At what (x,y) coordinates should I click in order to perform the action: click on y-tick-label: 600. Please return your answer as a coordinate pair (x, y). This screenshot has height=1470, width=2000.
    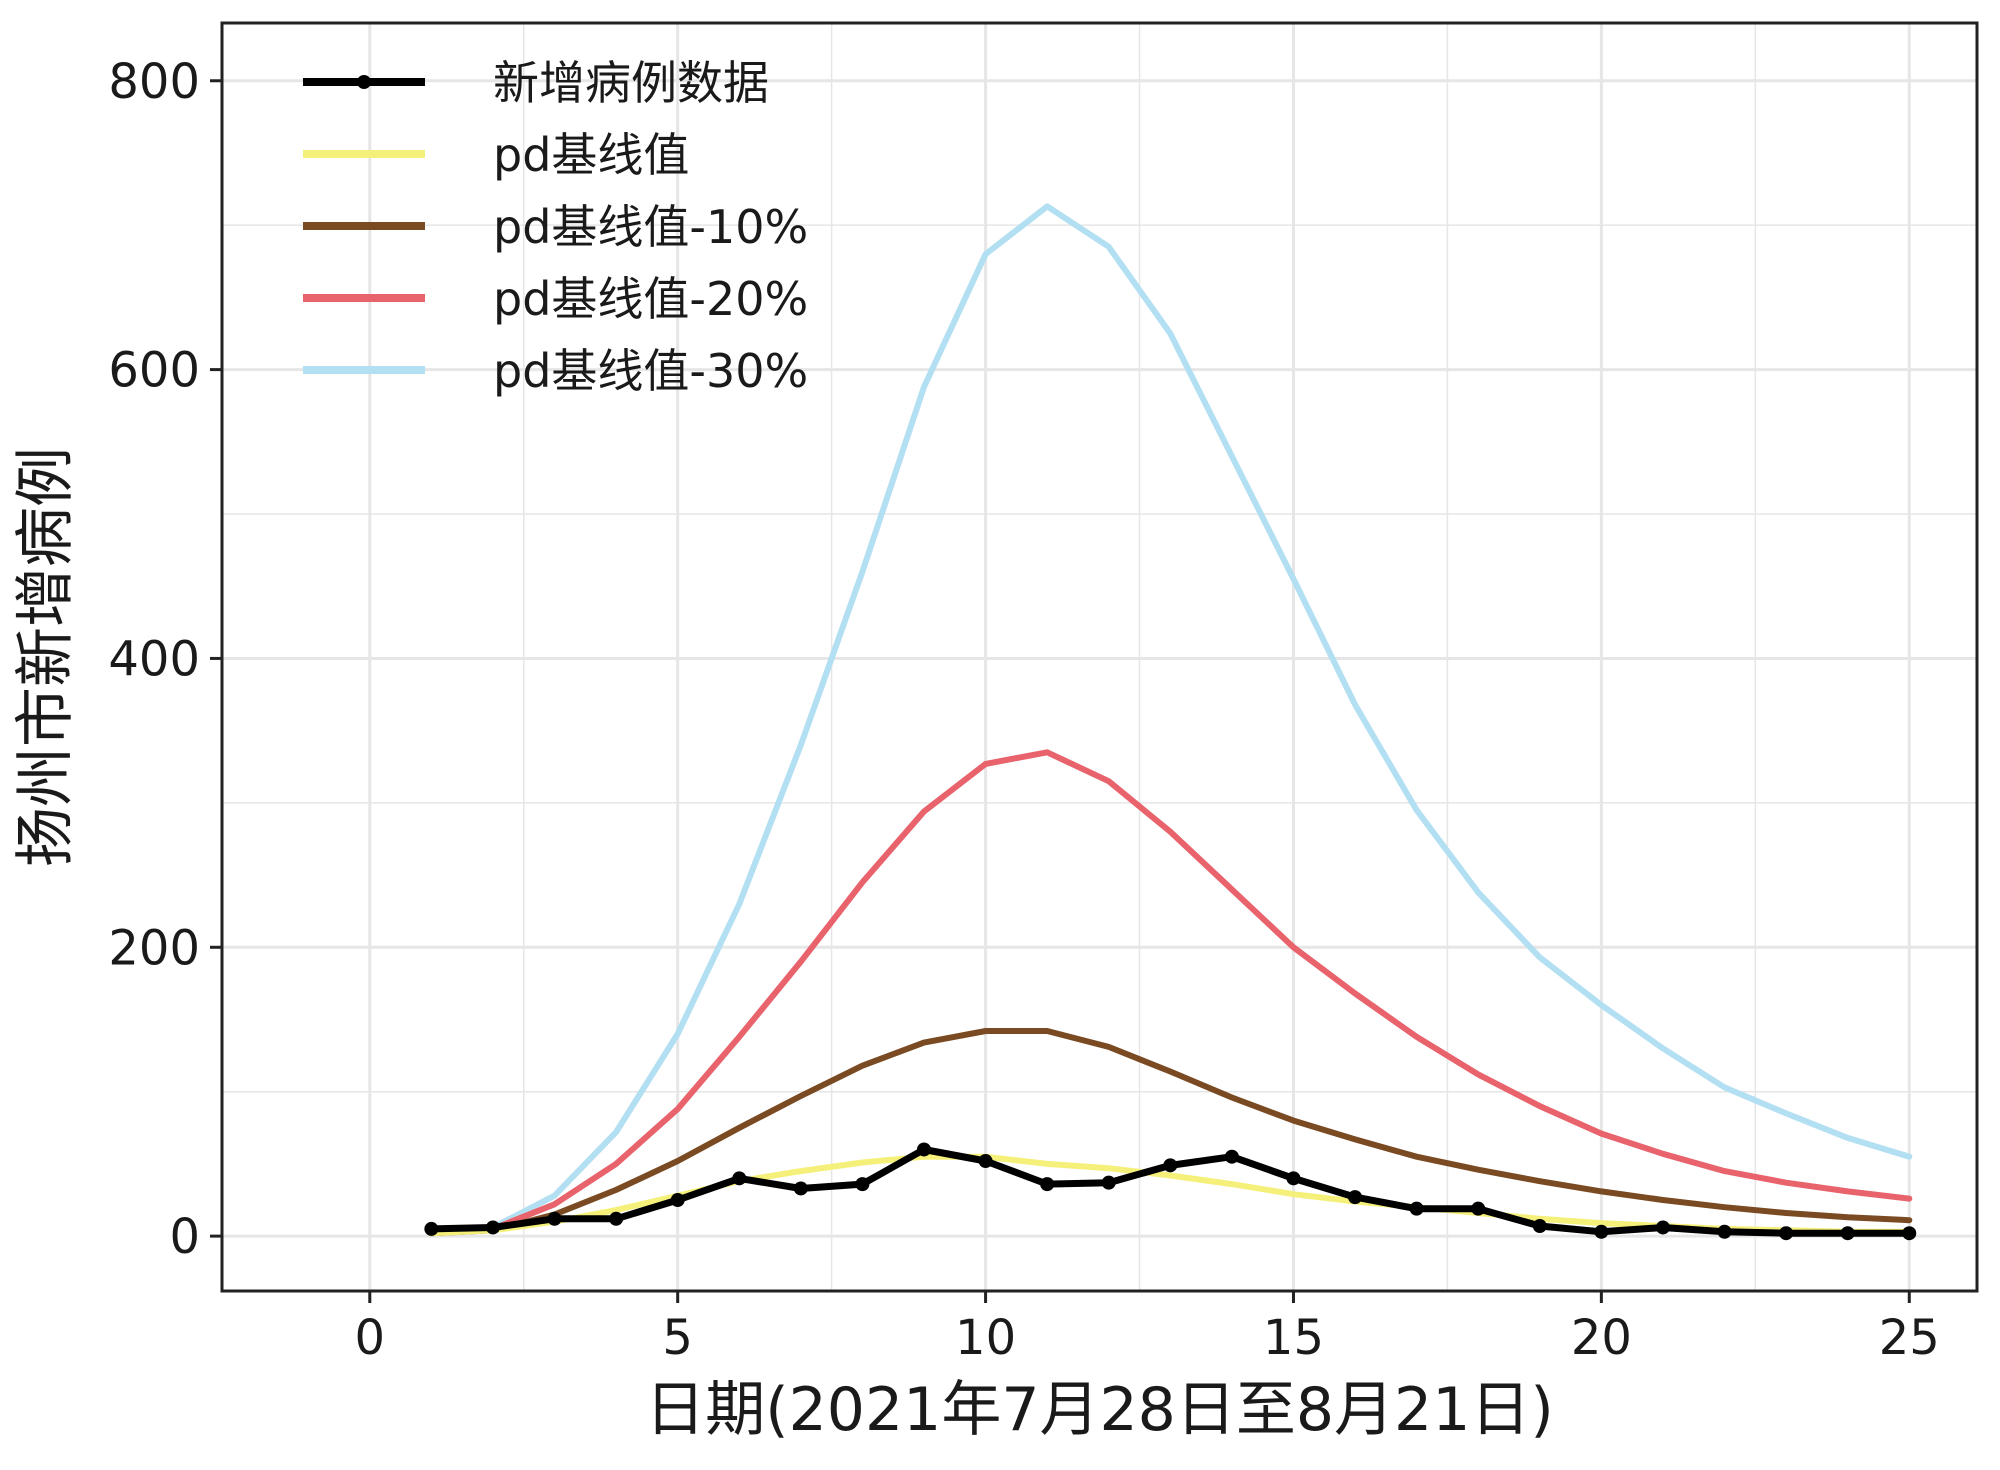
    Looking at the image, I should click on (154, 371).